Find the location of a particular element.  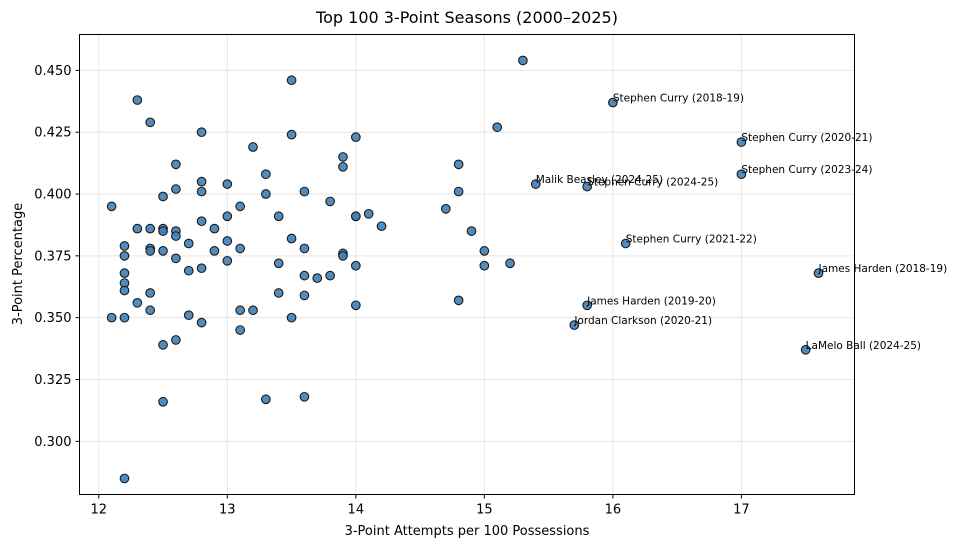

point-annotation: Stephen Curry (2023-24) is located at coordinates (806, 170).